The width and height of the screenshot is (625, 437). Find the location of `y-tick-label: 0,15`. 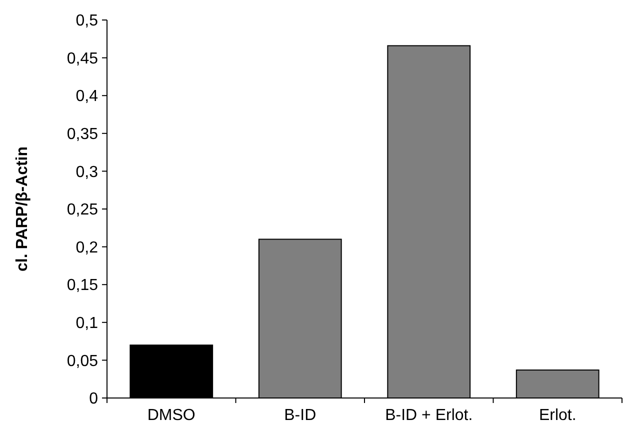

y-tick-label: 0,15 is located at coordinates (82, 285).